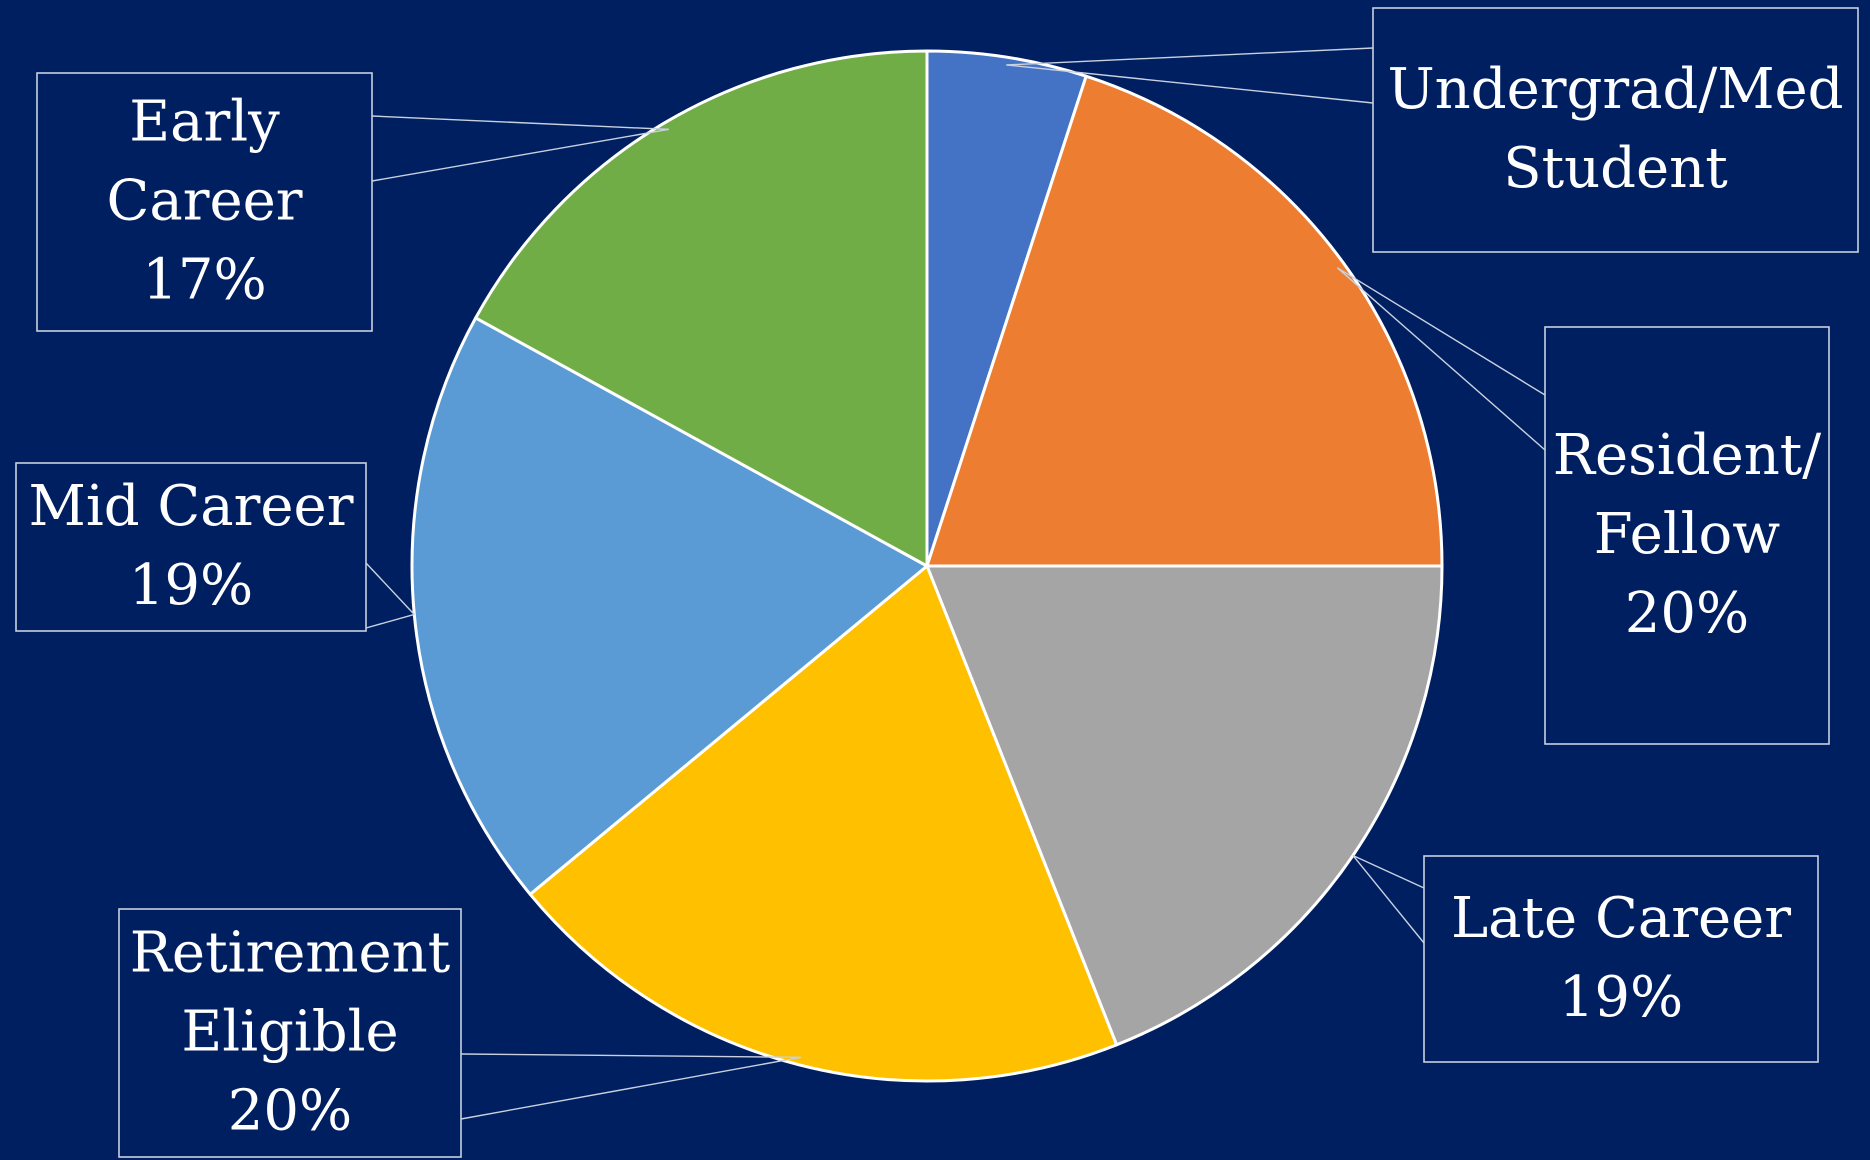 The width and height of the screenshot is (1870, 1160). I want to click on pie-slice-resident-fellow, so click(1184, 321).